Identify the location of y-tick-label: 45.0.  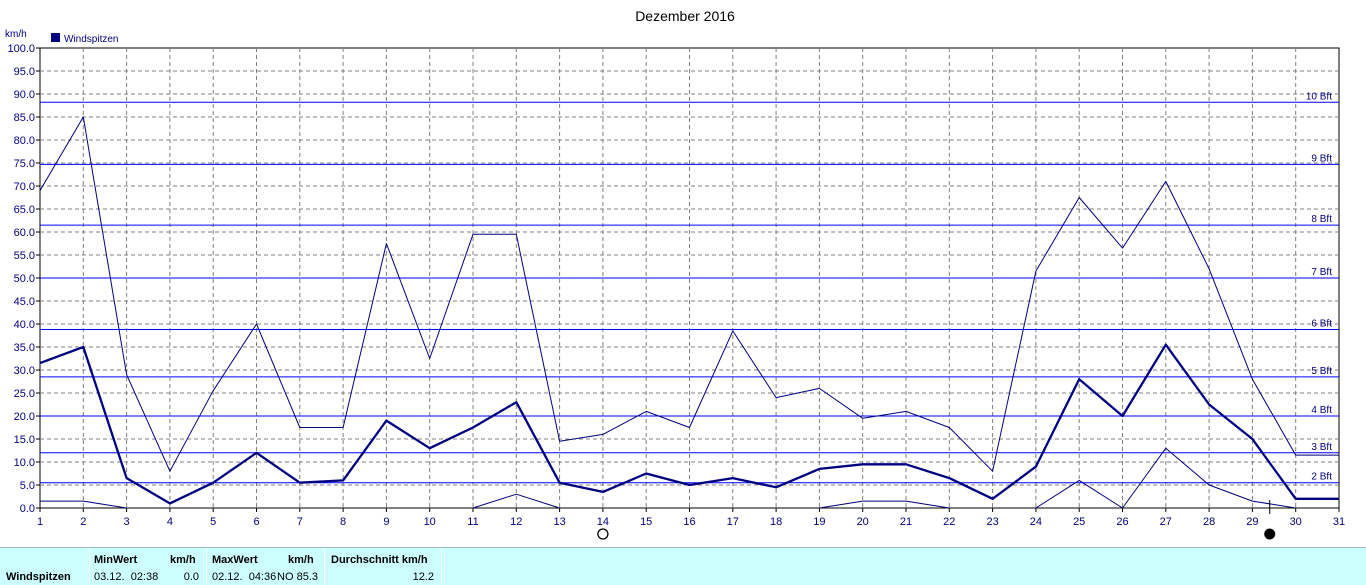
(24, 302).